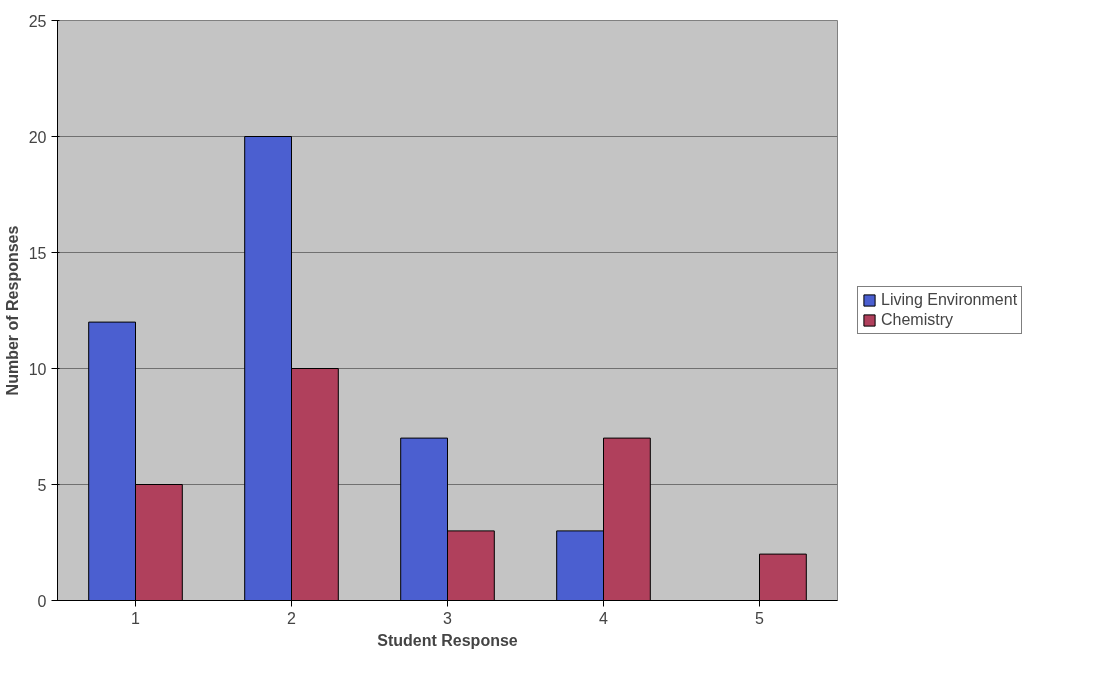  I want to click on x-axis-title: Student Response, so click(447, 640).